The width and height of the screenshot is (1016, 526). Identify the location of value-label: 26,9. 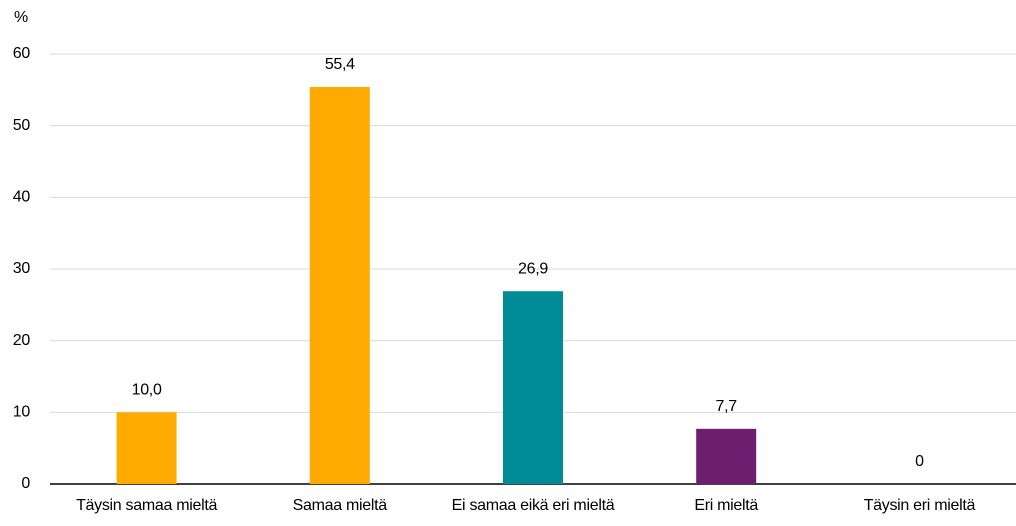
(533, 268).